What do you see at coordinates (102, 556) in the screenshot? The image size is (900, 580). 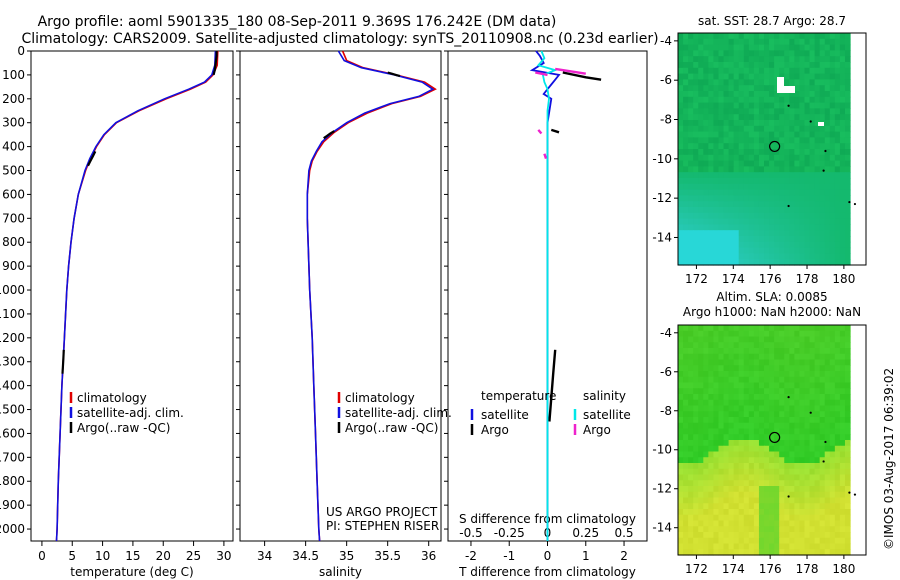 I see `x-tick-label: 10` at bounding box center [102, 556].